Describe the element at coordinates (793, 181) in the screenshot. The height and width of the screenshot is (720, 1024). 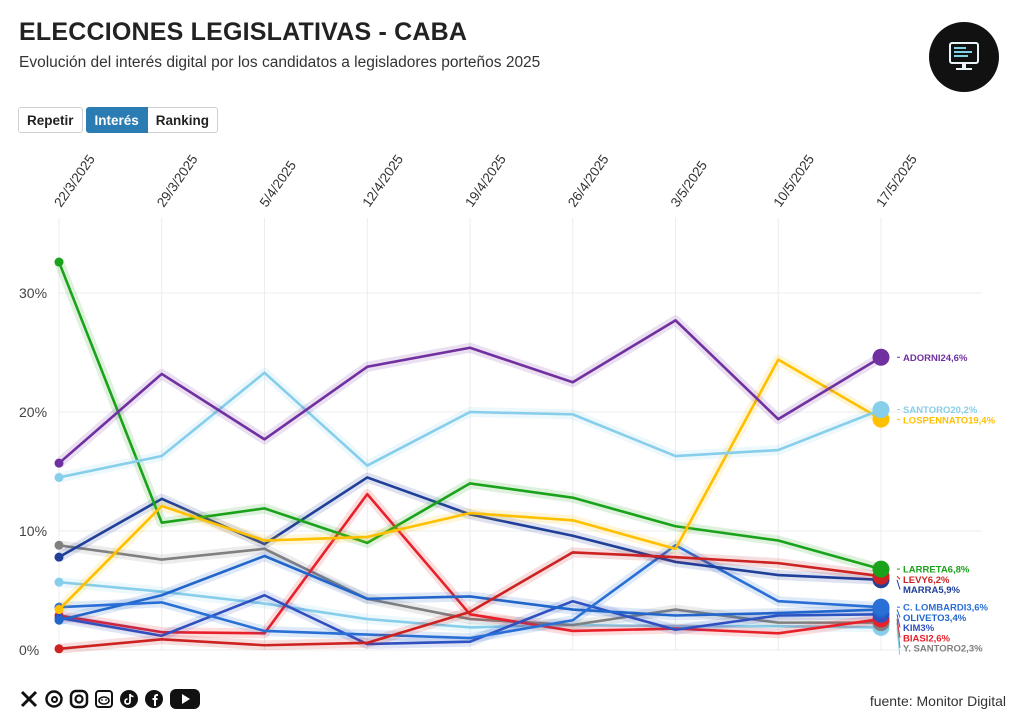
I see `x-tick-label: 10/5/2025` at that location.